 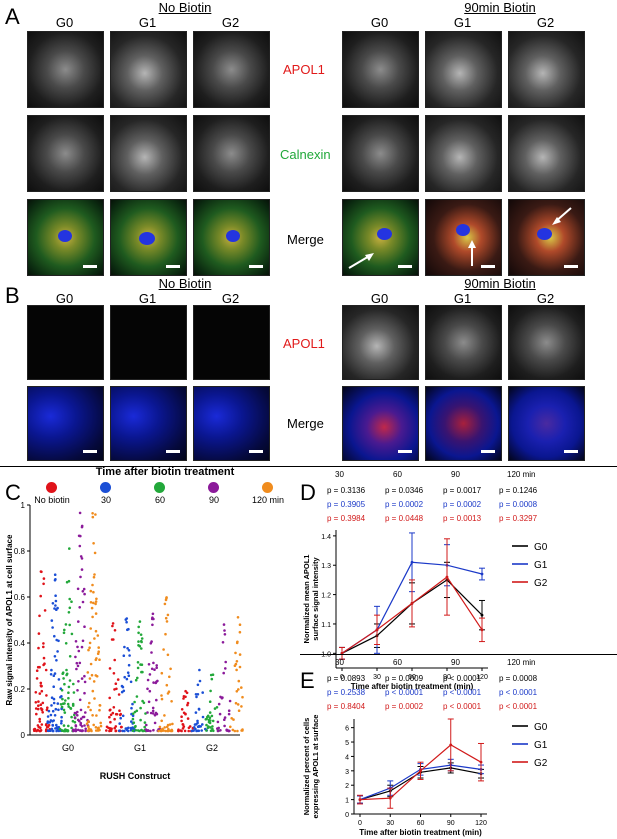 I want to click on panel-a-header-90min-biotin: 90min Biotin, so click(x=500, y=7).